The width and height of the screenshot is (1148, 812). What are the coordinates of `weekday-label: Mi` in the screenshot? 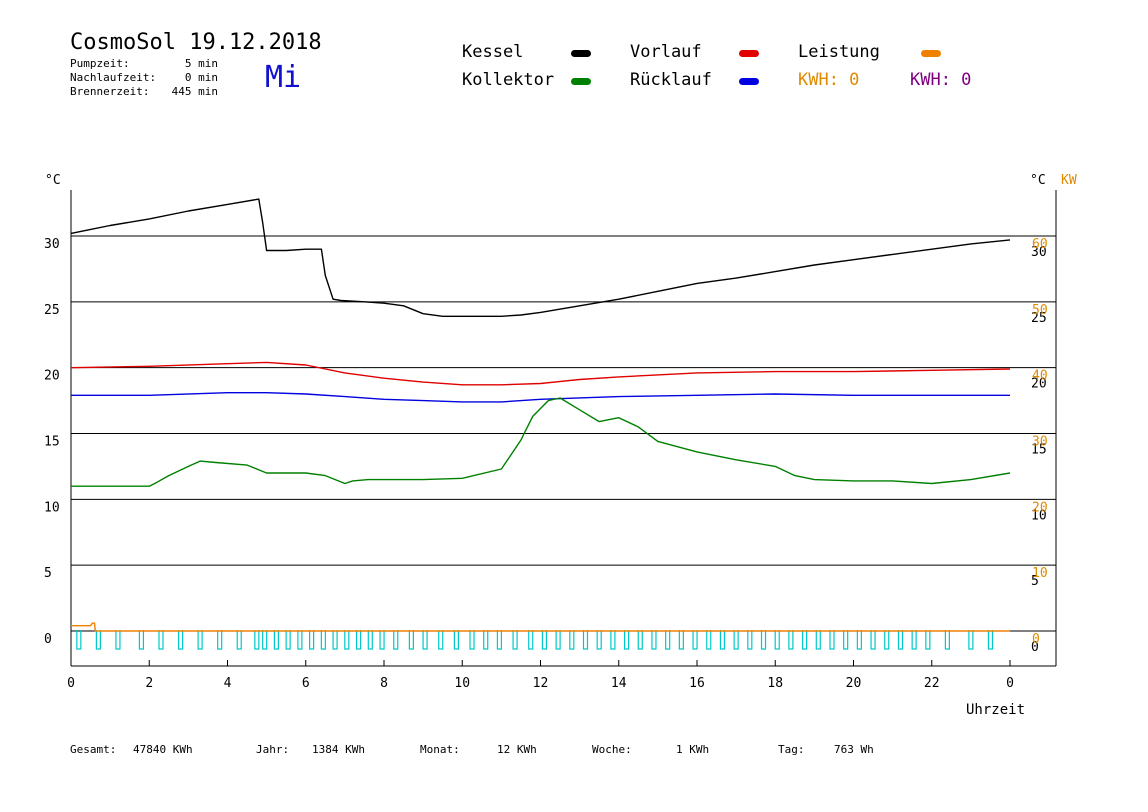 It's located at (283, 77).